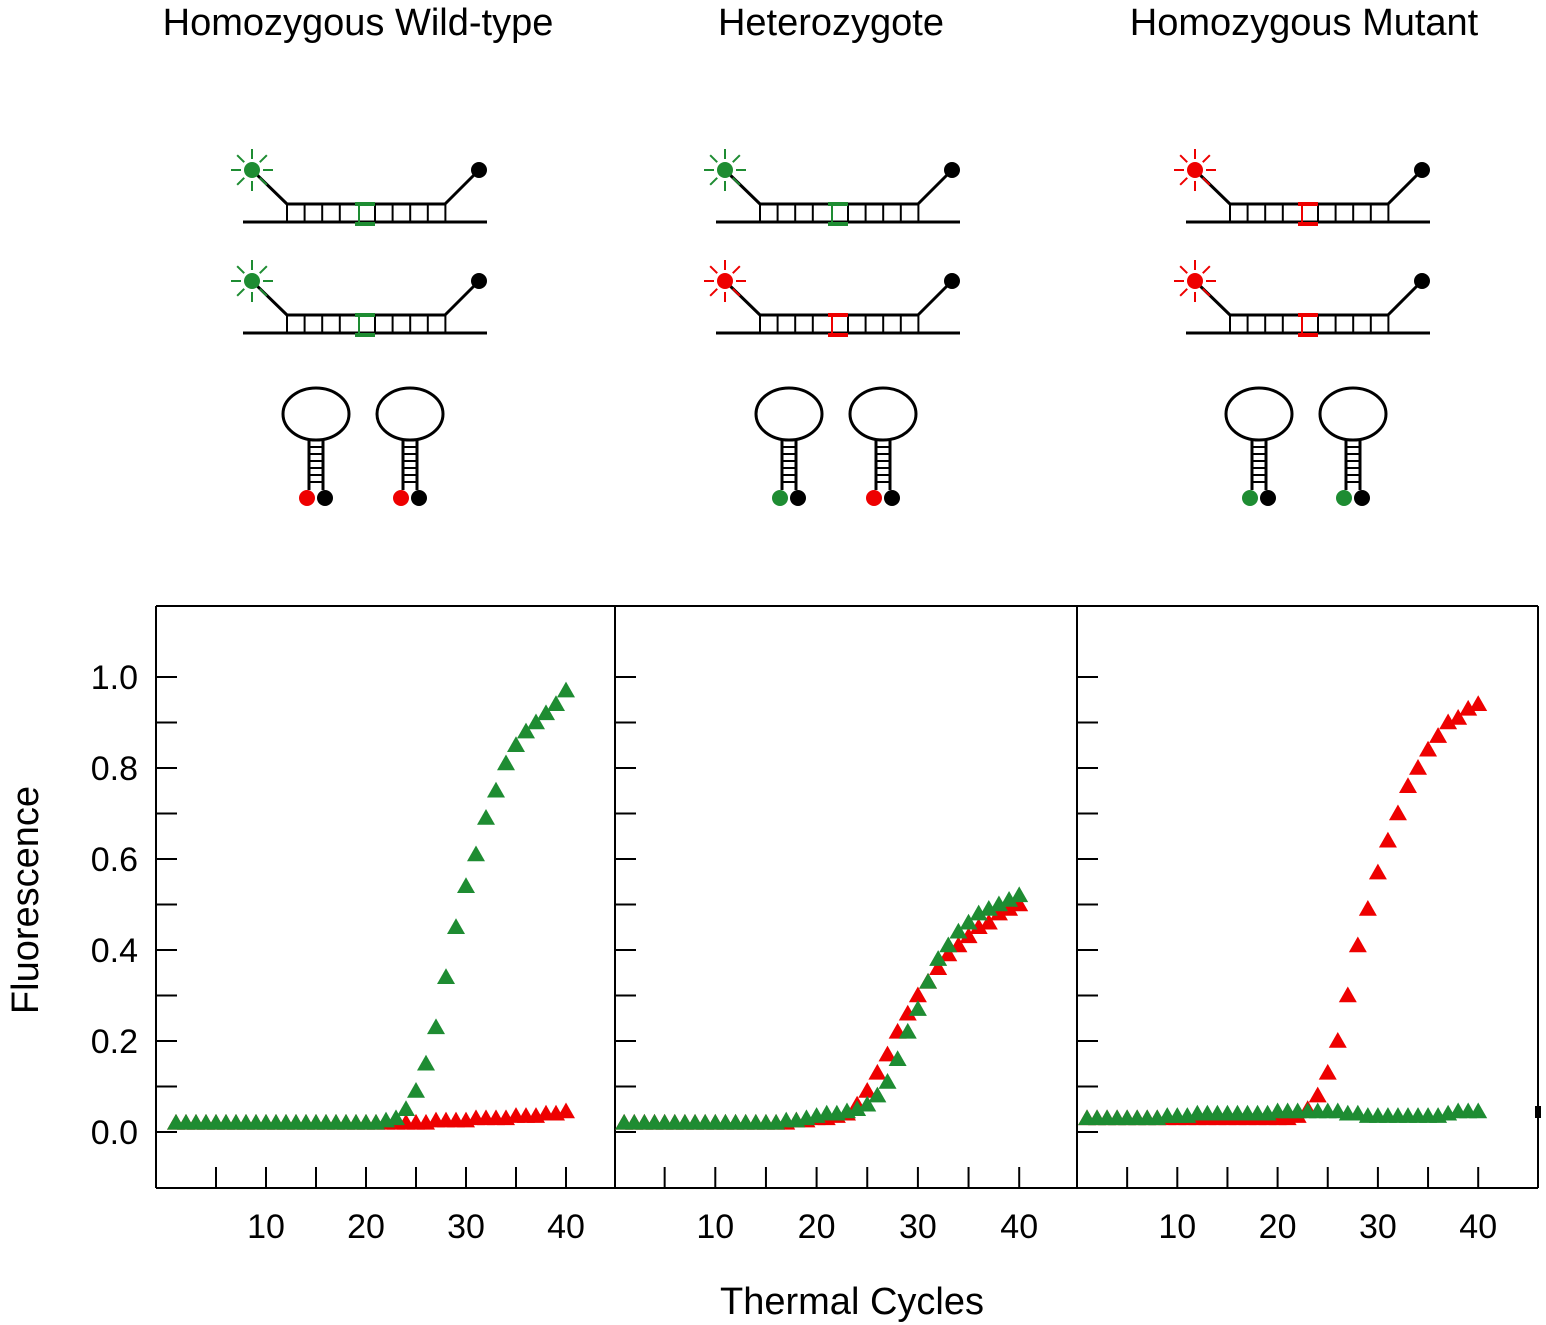  I want to click on y-tick-label: 0.8, so click(114, 769).